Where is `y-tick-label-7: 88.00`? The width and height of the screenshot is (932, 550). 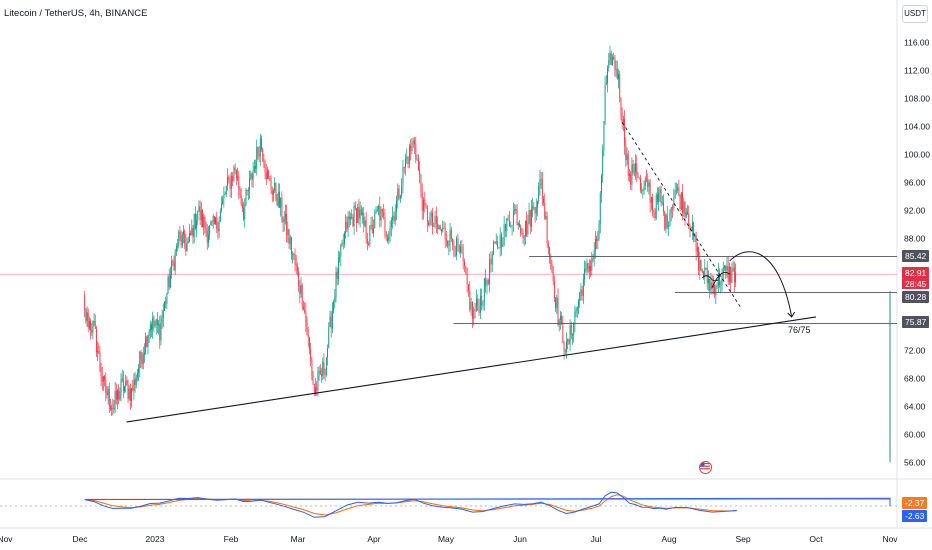 y-tick-label-7: 88.00 is located at coordinates (915, 239).